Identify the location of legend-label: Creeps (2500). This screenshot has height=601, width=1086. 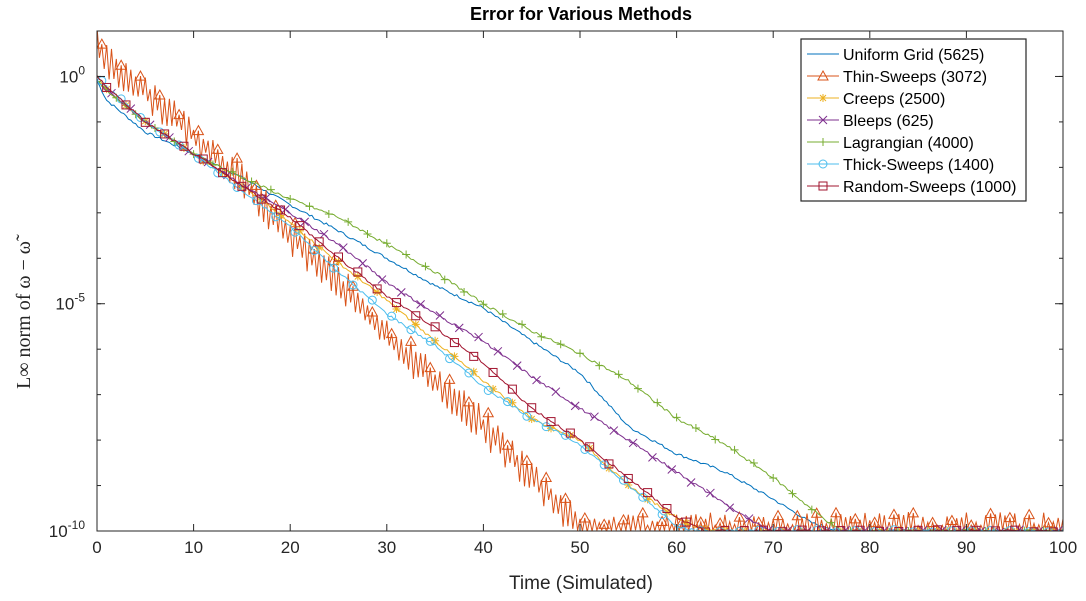
(894, 99).